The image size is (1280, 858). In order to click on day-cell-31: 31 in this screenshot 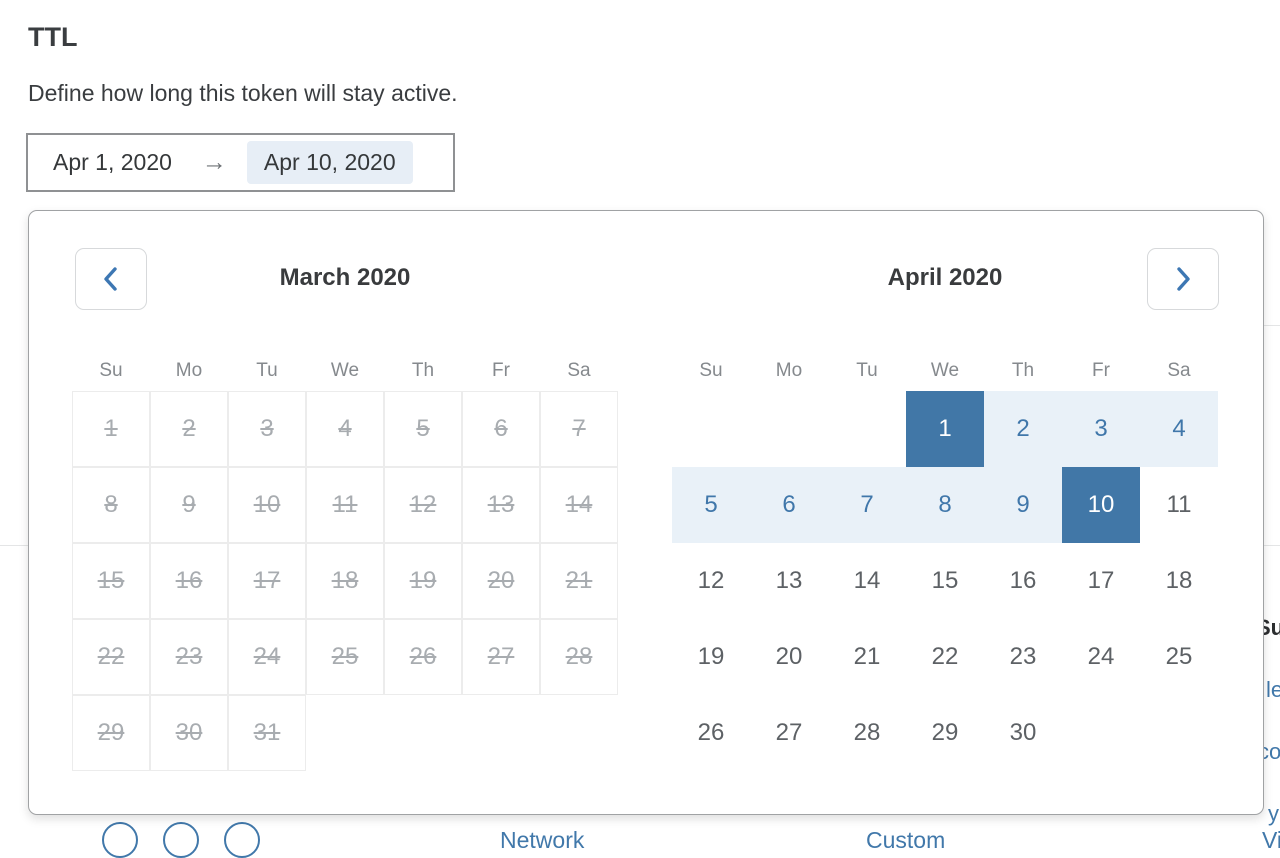, I will do `click(267, 733)`.